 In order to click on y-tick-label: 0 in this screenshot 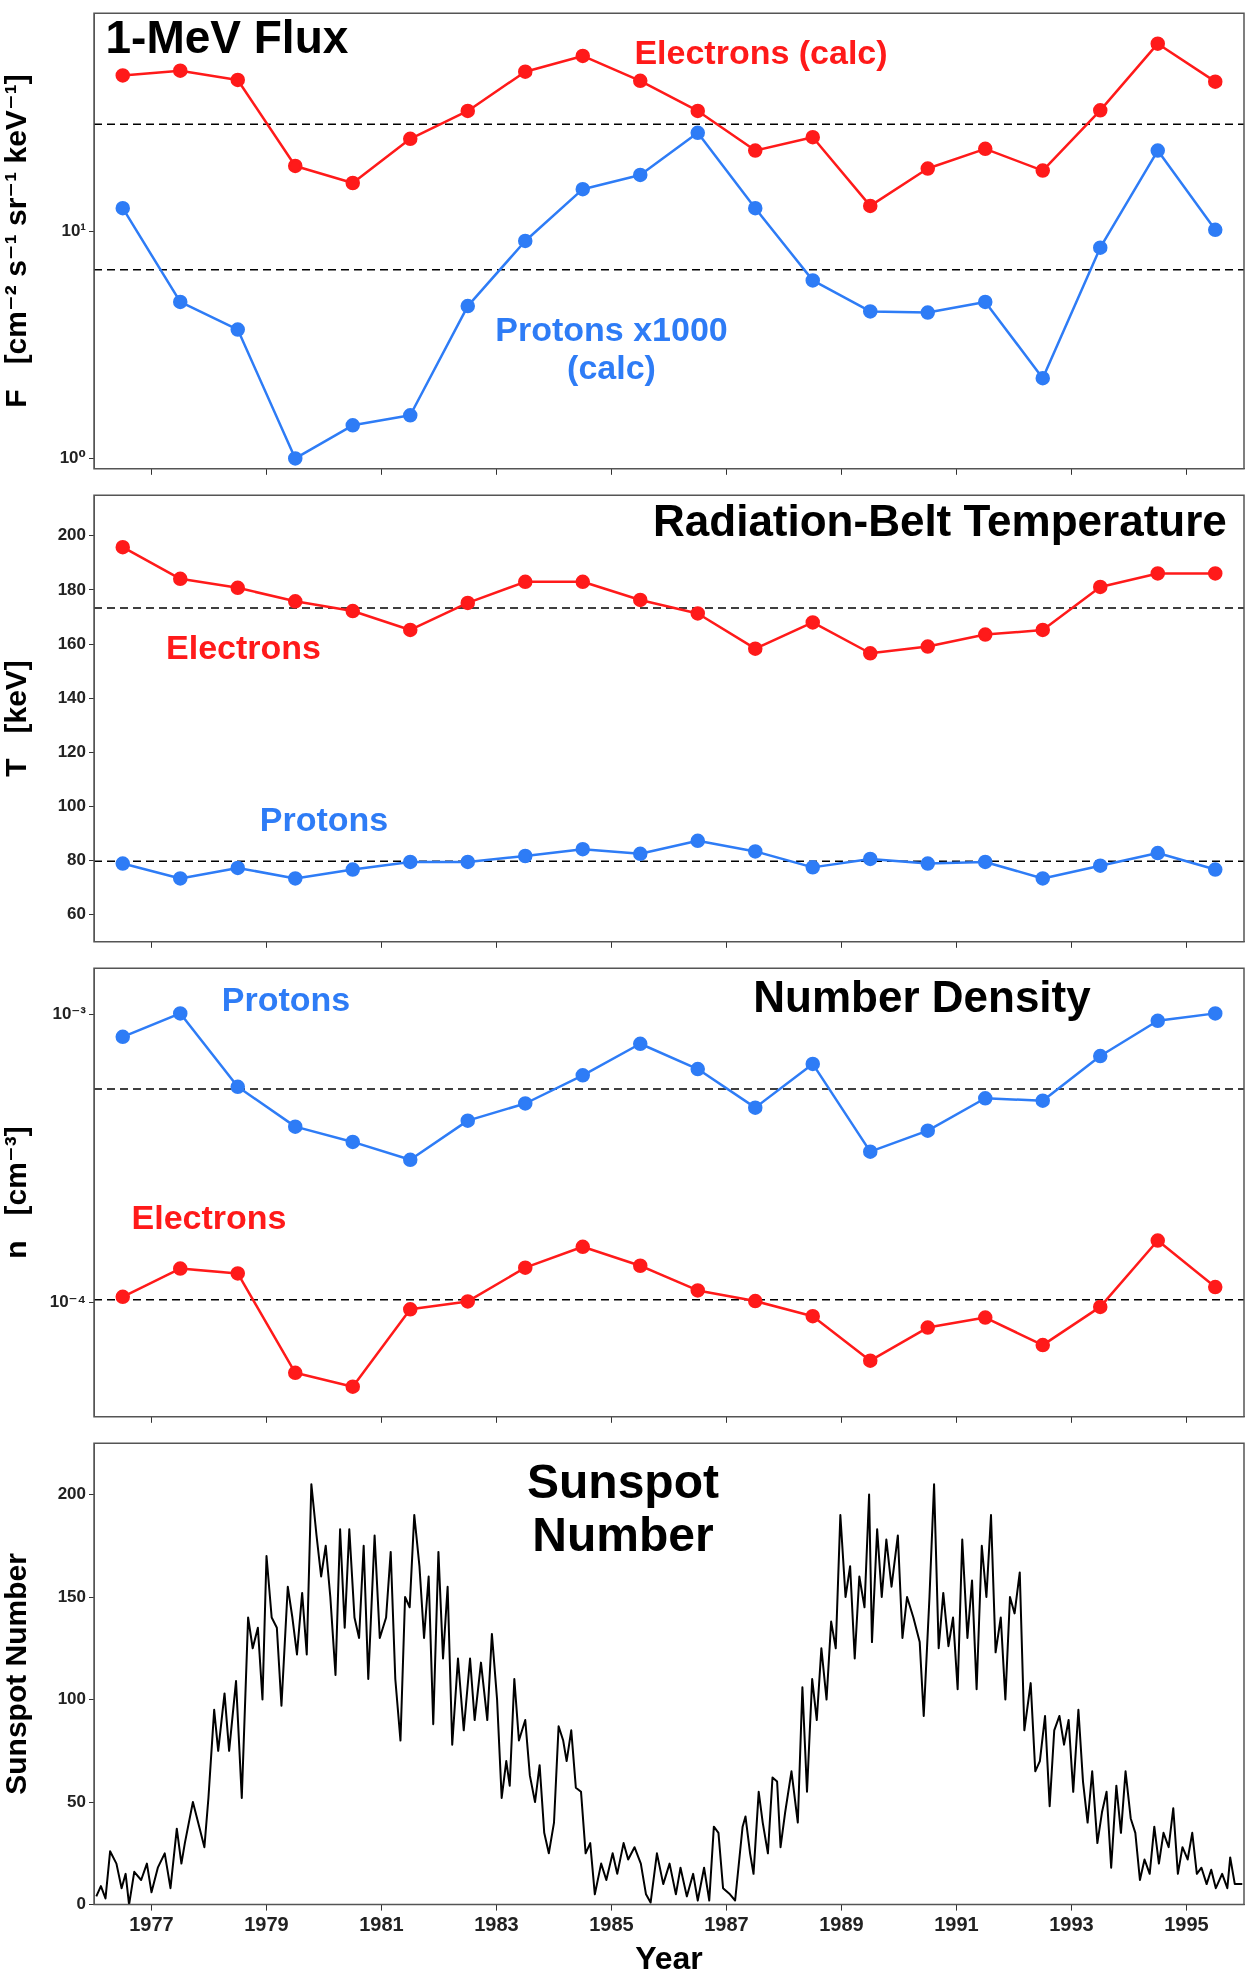, I will do `click(81, 1904)`.